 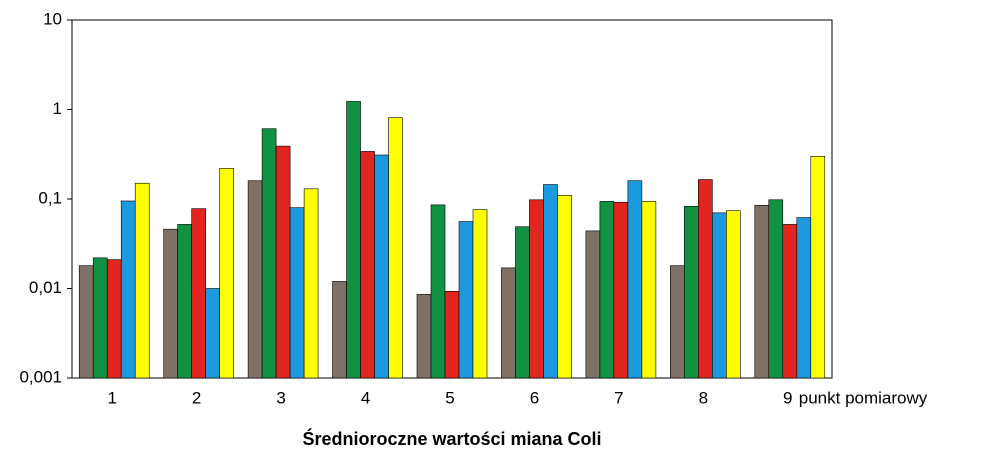 What do you see at coordinates (449, 397) in the screenshot?
I see `x-tick-label: 5` at bounding box center [449, 397].